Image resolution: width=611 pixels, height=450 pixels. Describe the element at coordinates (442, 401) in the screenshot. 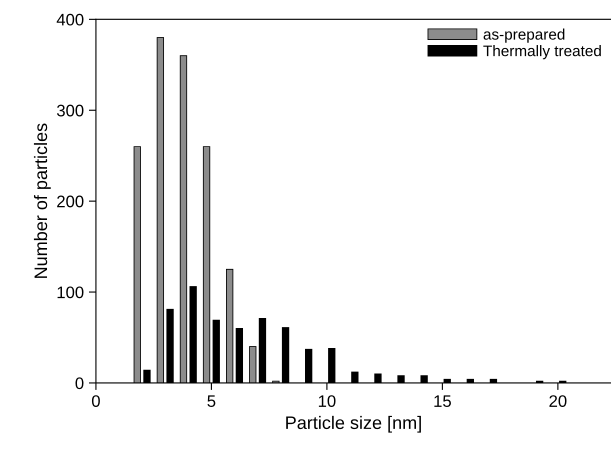

I see `x-tick-label: 15` at that location.